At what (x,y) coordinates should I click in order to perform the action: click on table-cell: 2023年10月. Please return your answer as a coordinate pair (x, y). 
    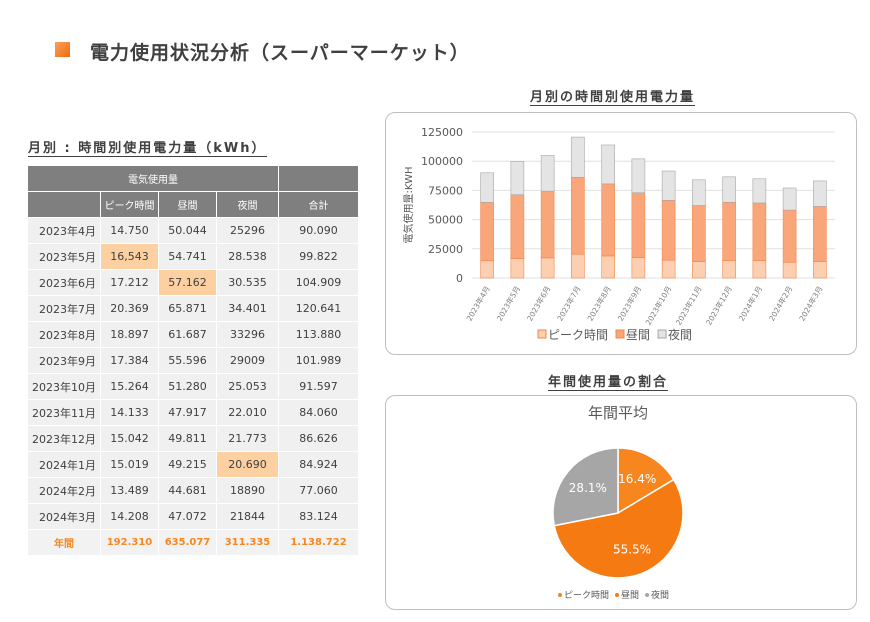
    Looking at the image, I should click on (64, 386).